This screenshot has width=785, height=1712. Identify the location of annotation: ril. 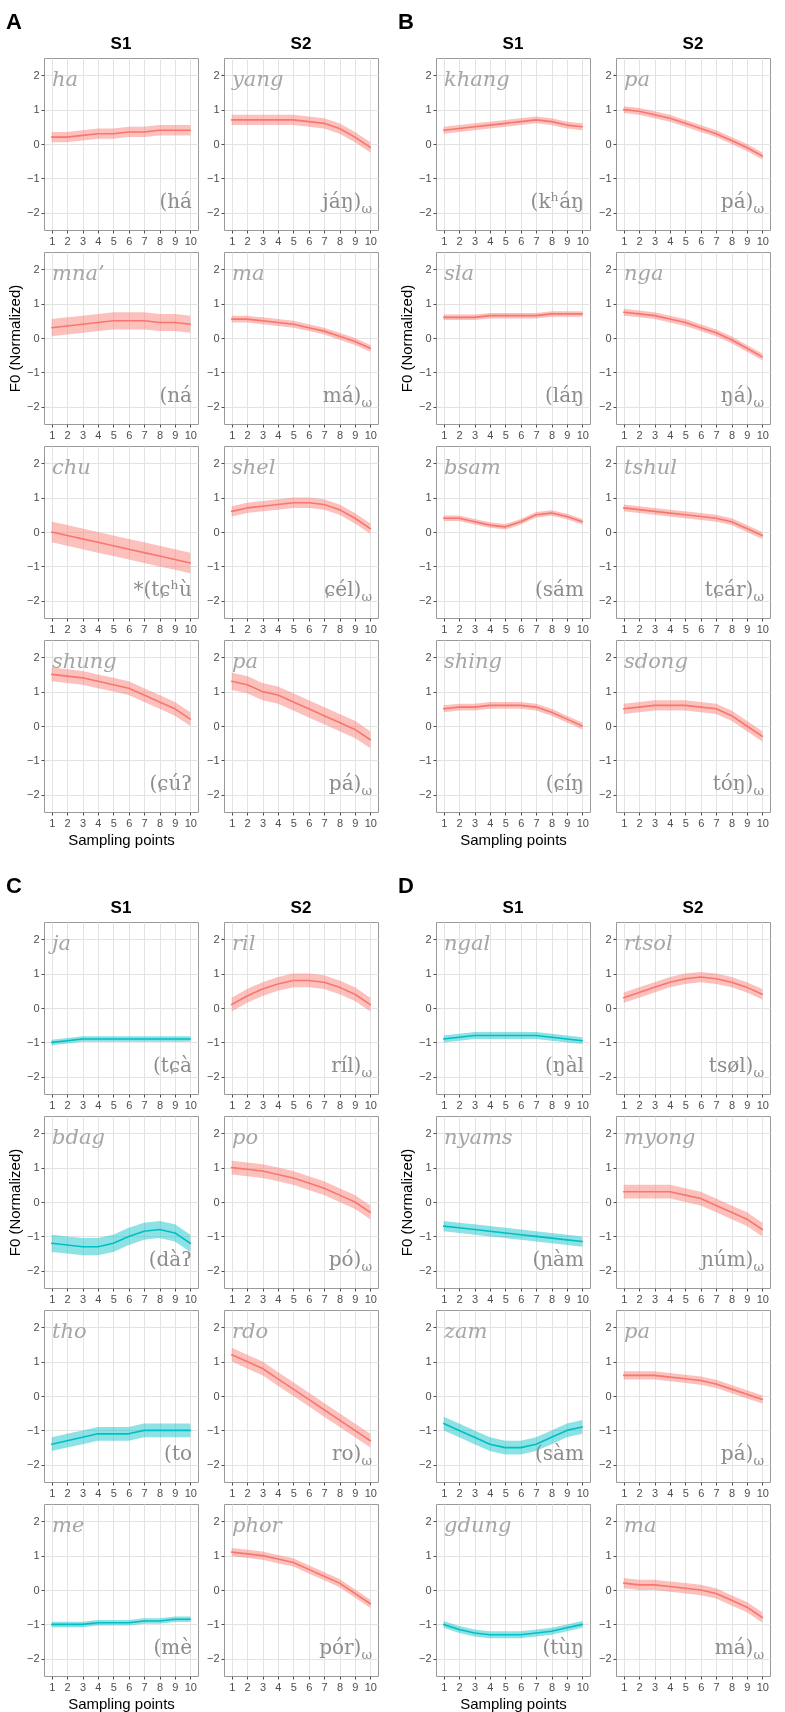
(244, 943).